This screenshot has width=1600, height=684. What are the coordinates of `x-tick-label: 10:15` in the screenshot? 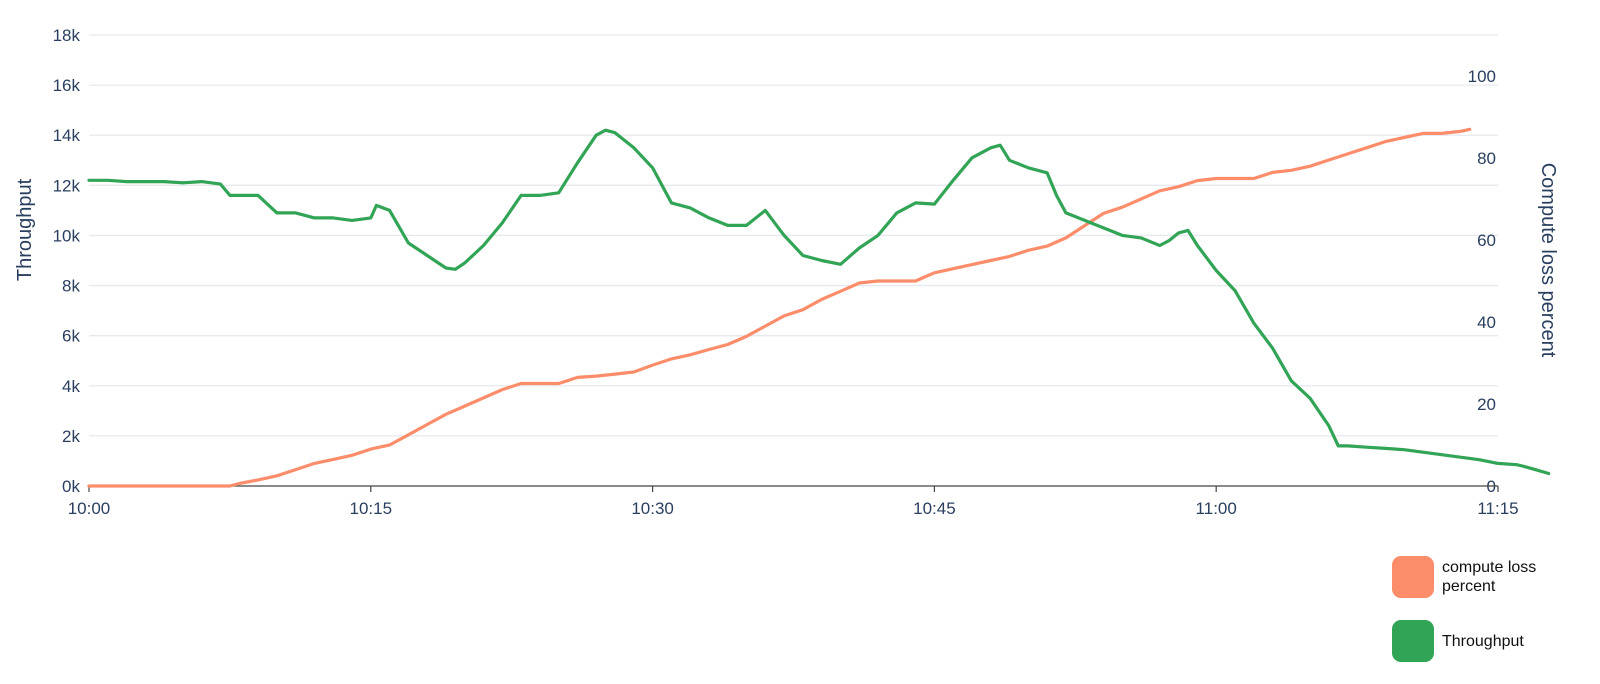 It's located at (371, 508).